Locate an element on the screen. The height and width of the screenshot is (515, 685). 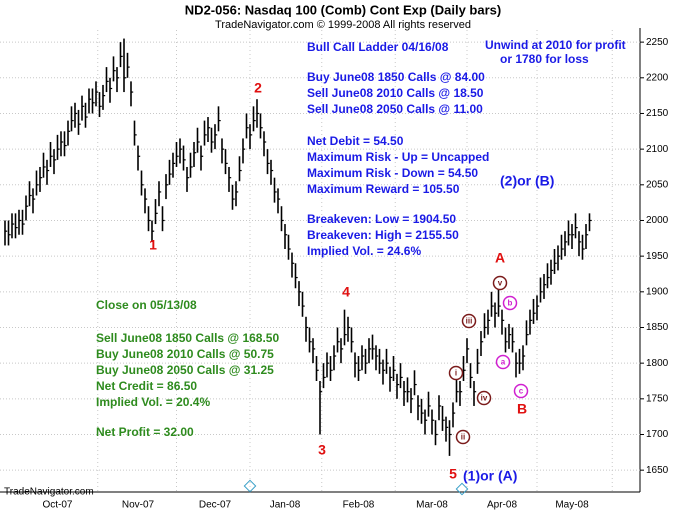
close-note: Buy June08 2050 Calls @ 31.25 is located at coordinates (185, 370).